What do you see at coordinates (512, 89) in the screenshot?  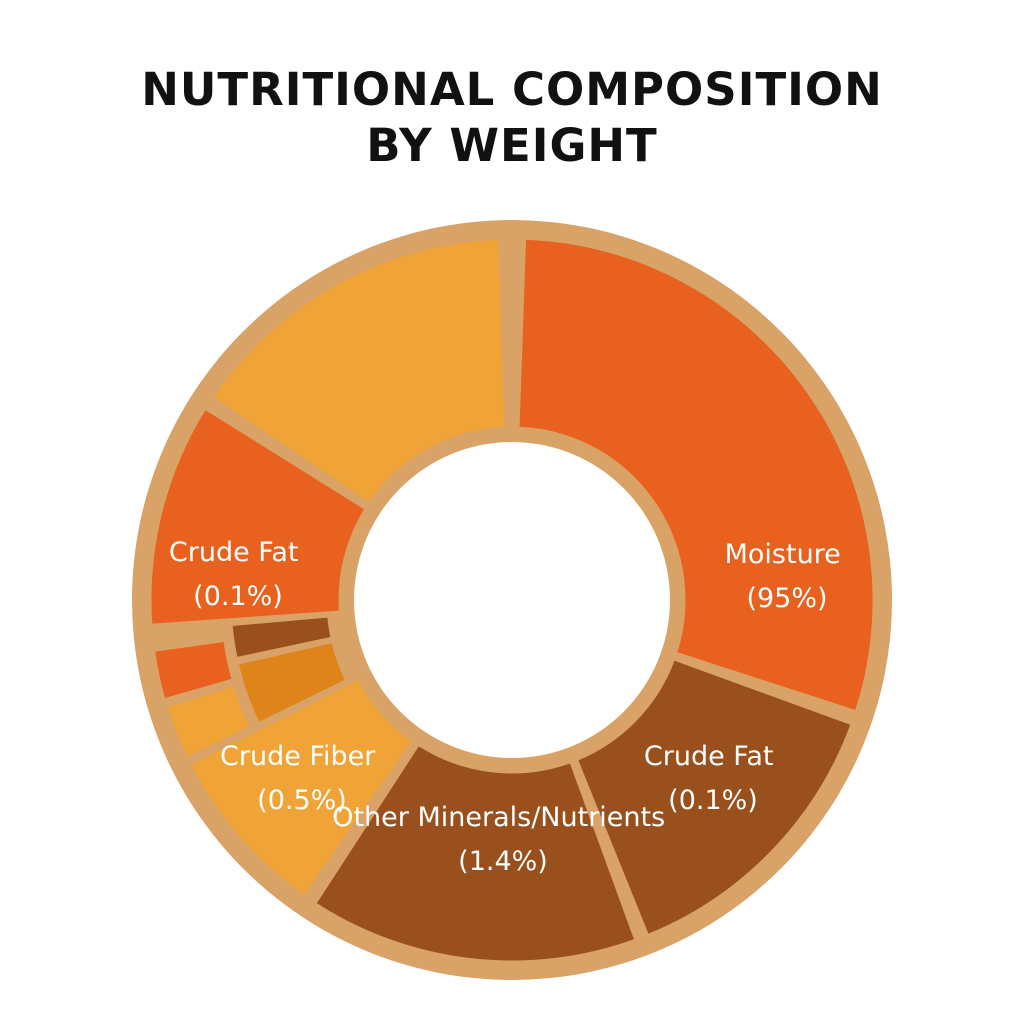 I see `chart-title-line-1: NUTRITIONAL COMPOSITION` at bounding box center [512, 89].